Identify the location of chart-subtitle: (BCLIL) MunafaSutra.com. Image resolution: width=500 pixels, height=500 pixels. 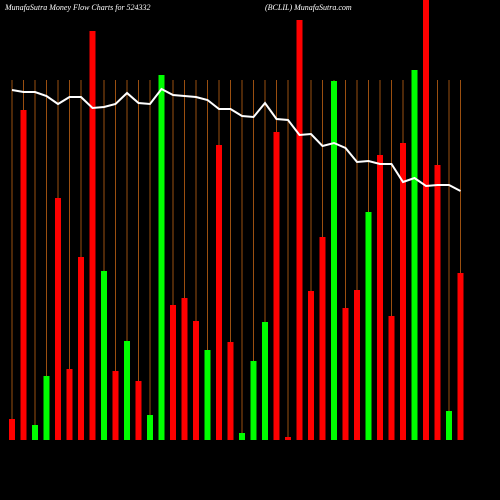
(308, 7).